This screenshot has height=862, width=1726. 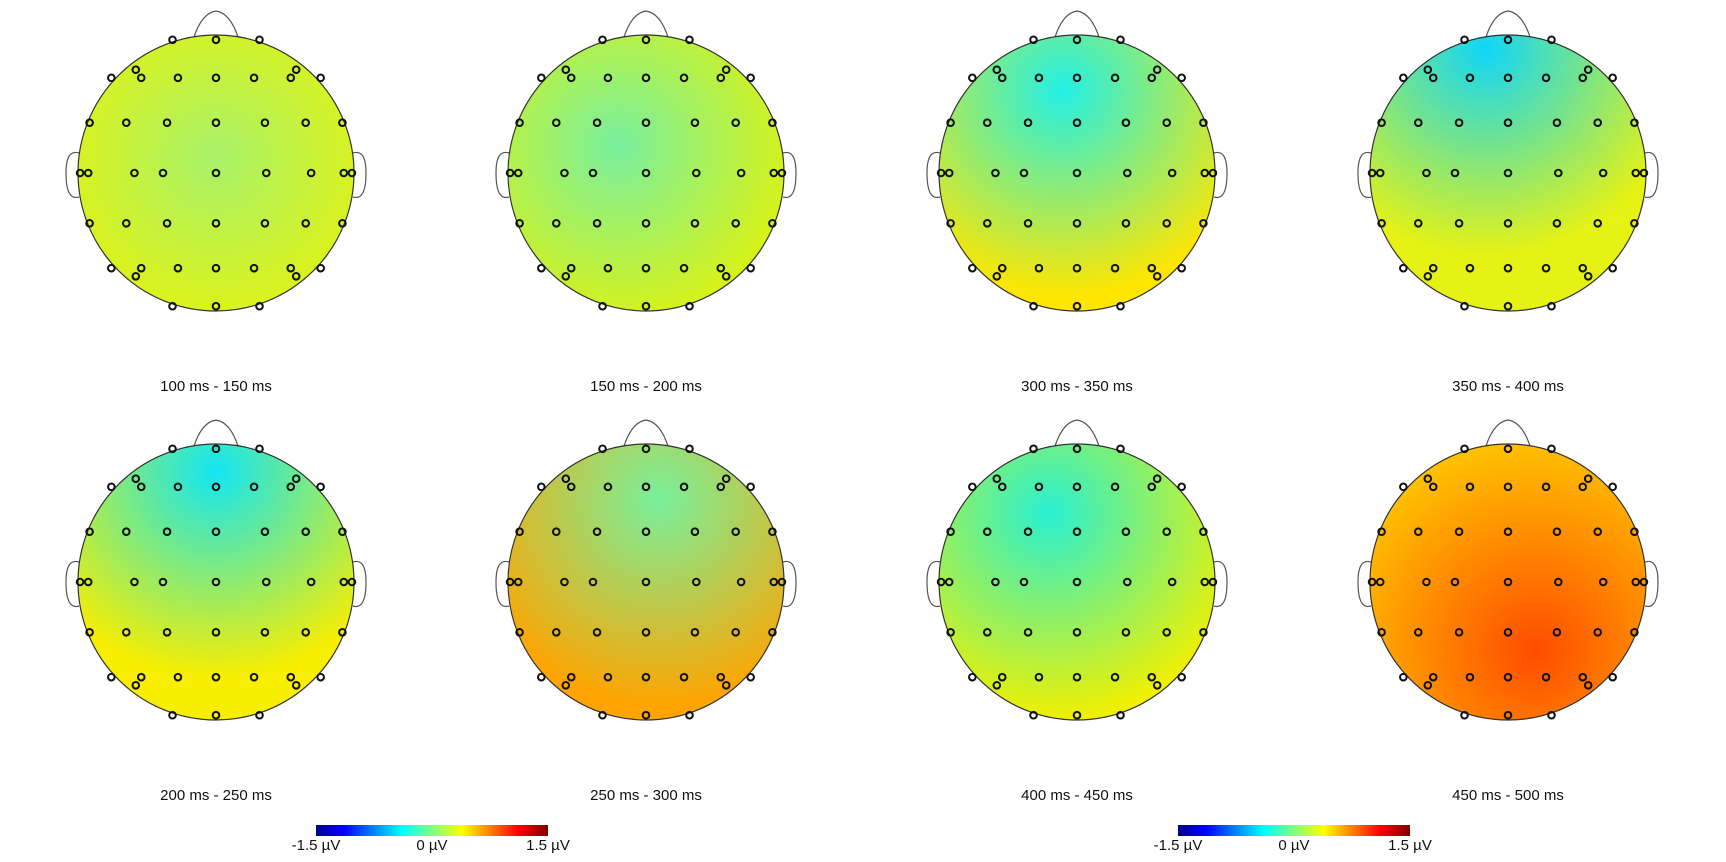 What do you see at coordinates (646, 386) in the screenshot?
I see `panel-label: 150 ms - 200 ms` at bounding box center [646, 386].